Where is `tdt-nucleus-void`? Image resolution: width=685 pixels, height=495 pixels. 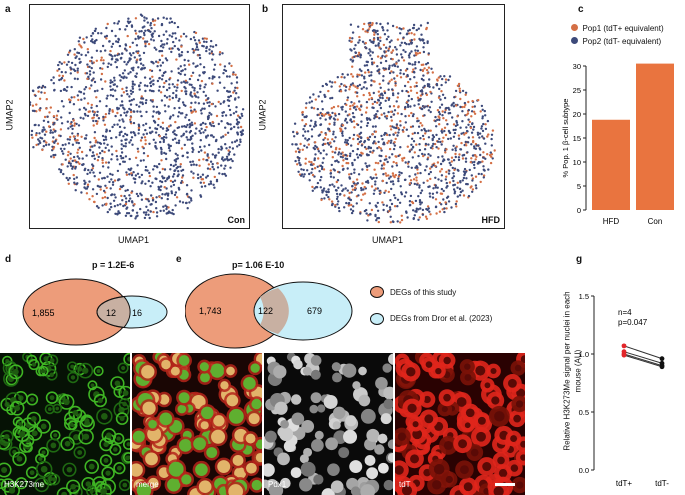
tdt-nucleus-void is located at coordinates (487, 385).